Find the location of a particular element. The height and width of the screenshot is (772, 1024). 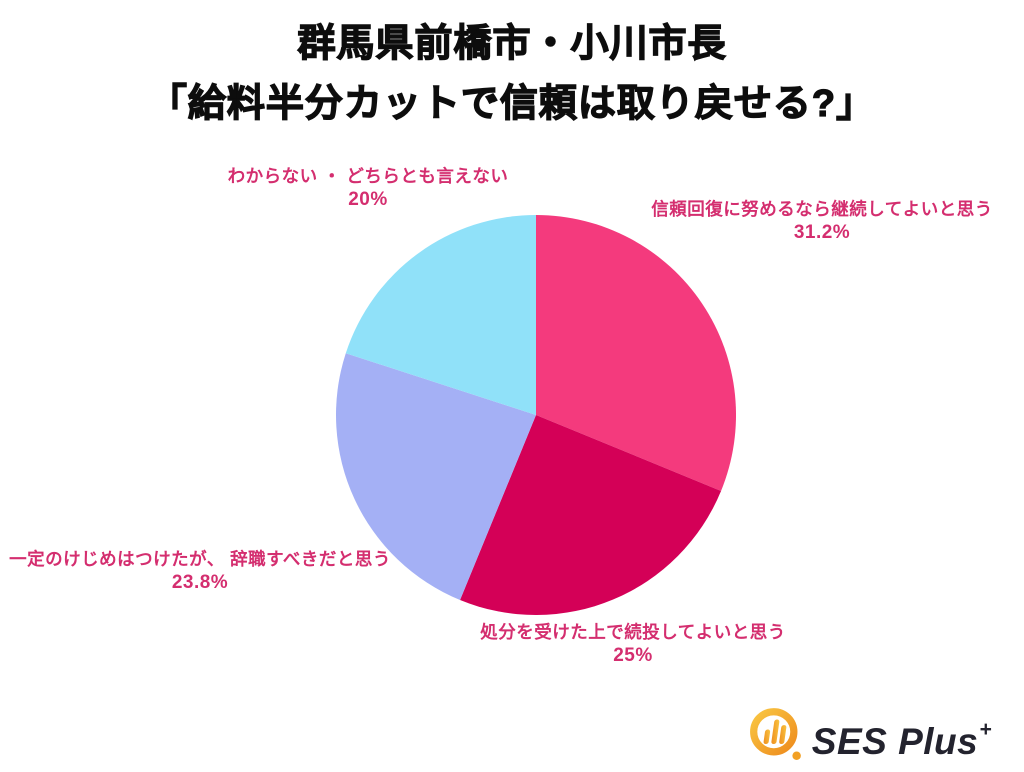

ses-plus-logo: SES Plus+ is located at coordinates (870, 736).